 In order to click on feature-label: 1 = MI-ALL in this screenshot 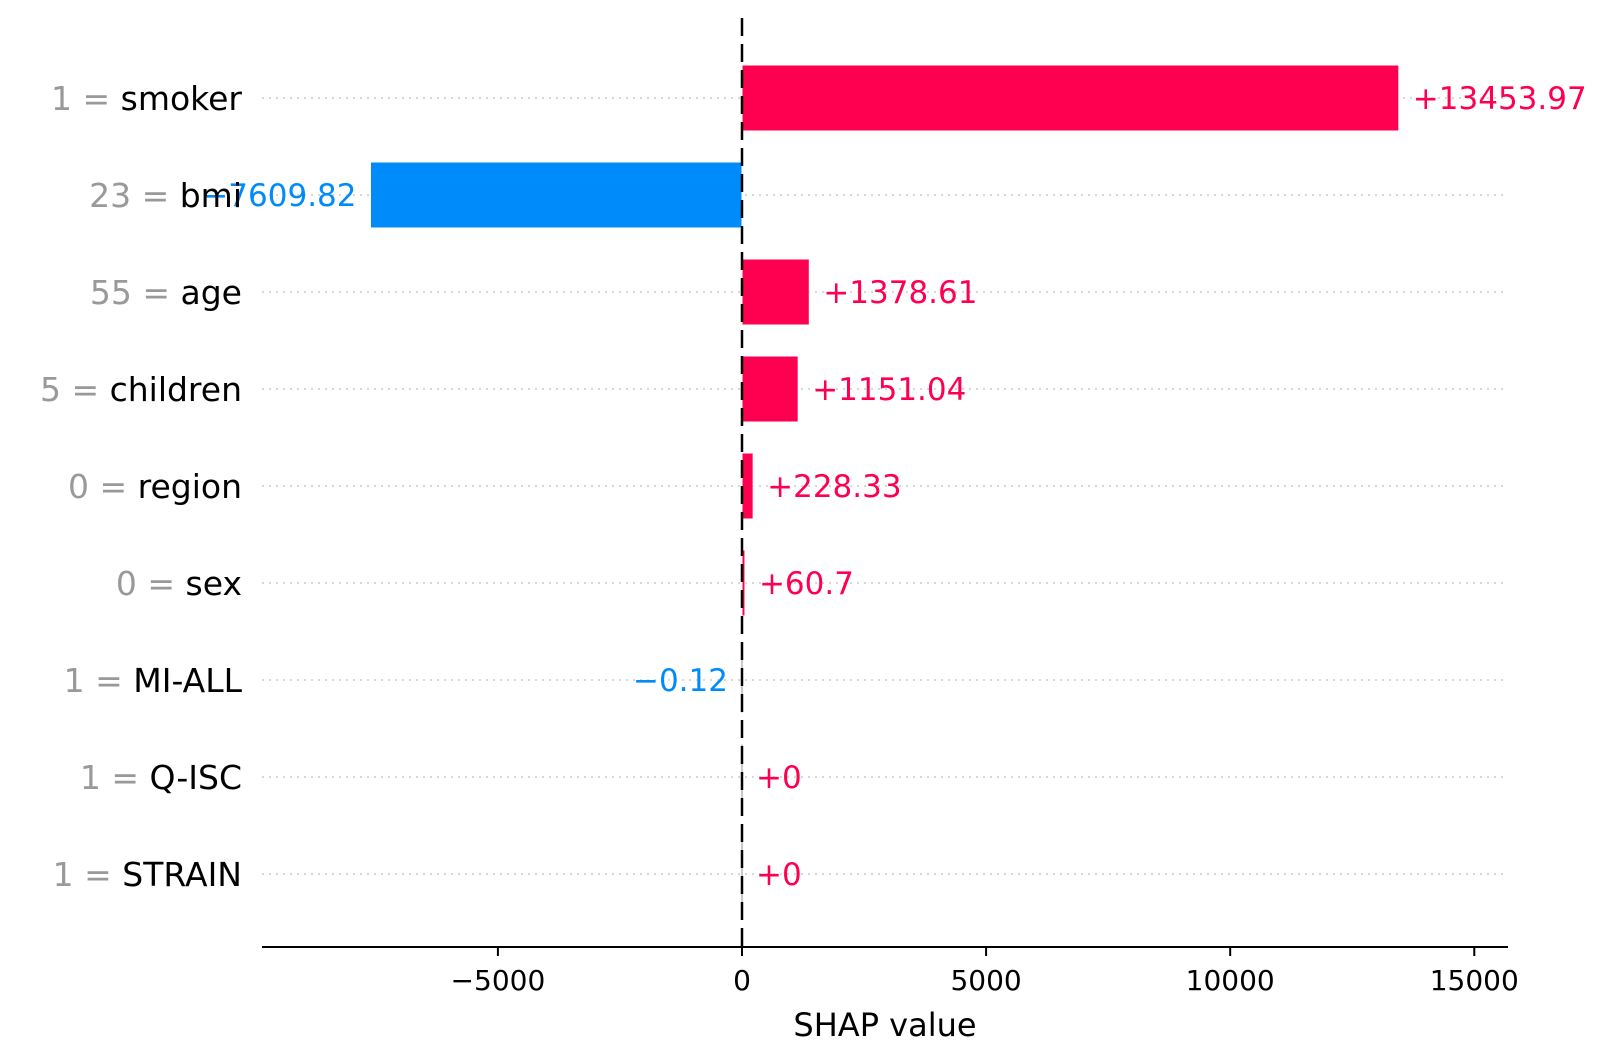, I will do `click(153, 680)`.